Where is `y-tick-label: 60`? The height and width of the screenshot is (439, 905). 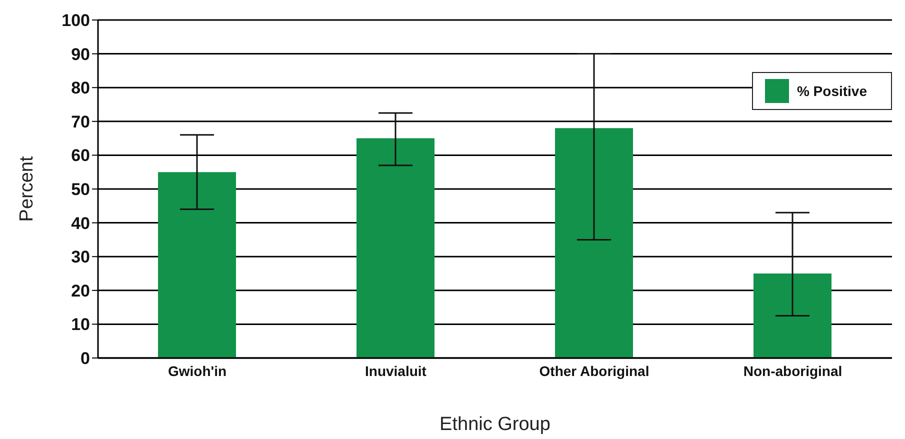 y-tick-label: 60 is located at coordinates (80, 156).